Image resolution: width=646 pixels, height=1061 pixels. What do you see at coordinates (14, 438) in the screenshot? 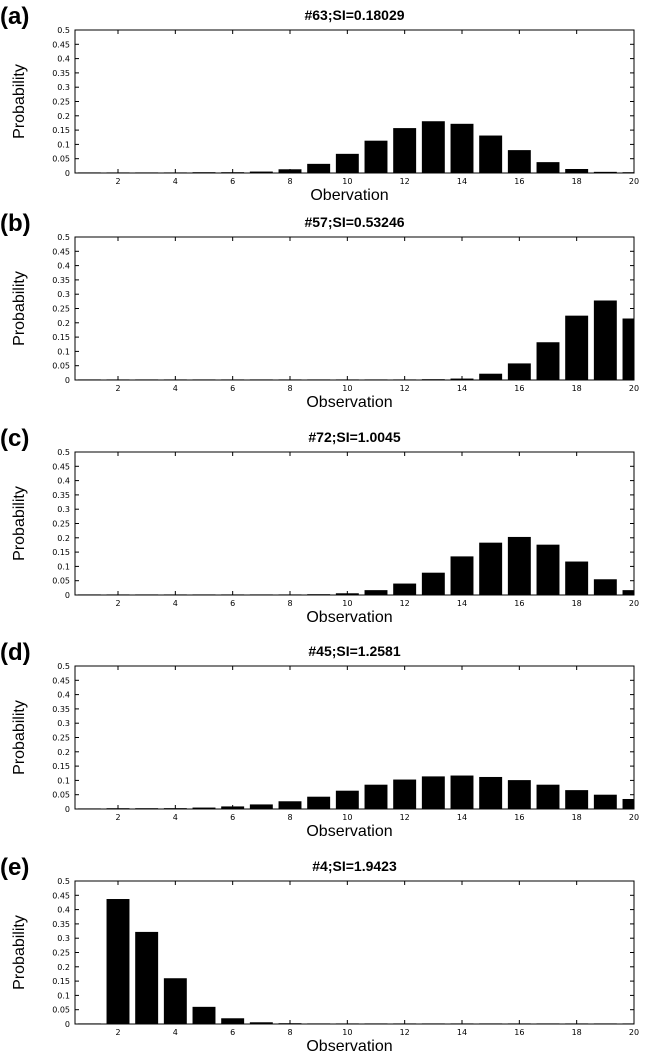
I see `panel-label: (c)` at bounding box center [14, 438].